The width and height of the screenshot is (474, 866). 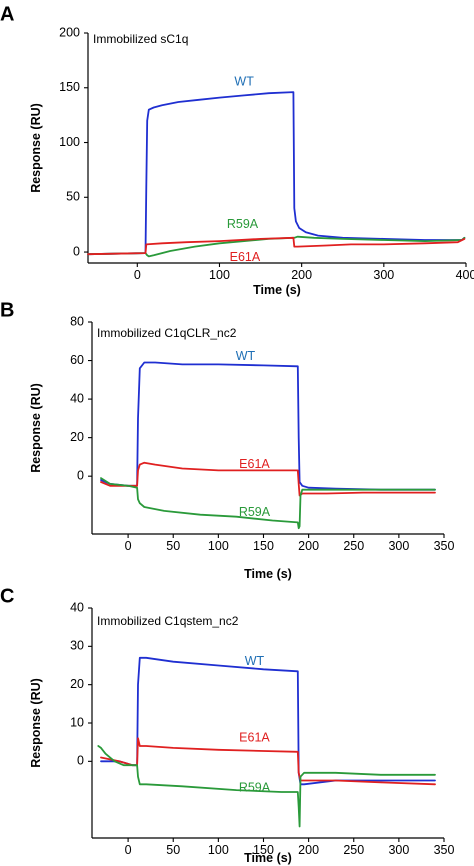 I want to click on immobilized-label: Immobilized sC1q, so click(x=140, y=39).